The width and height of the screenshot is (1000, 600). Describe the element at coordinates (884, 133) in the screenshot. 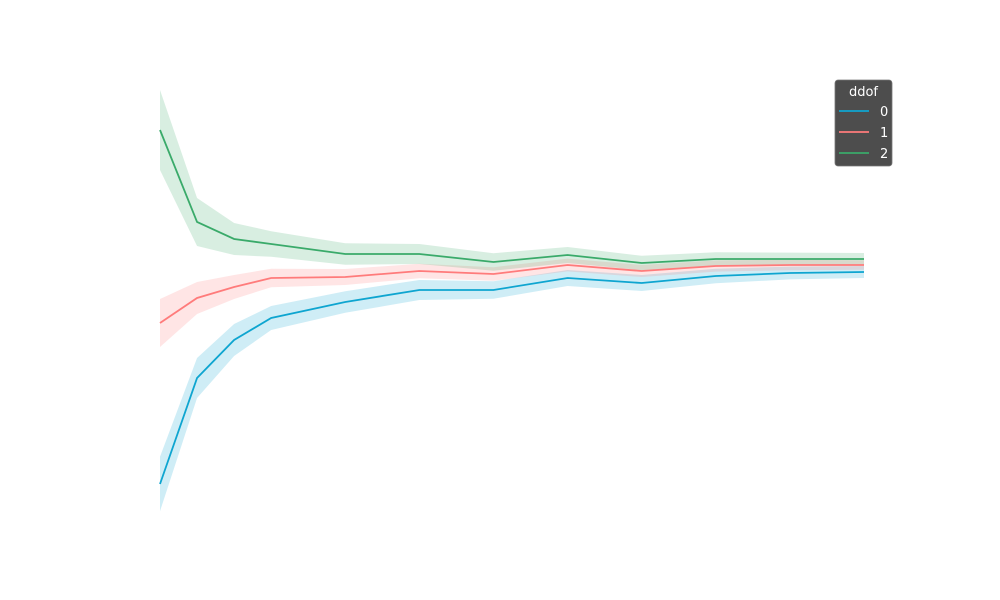

I see `legend-label: 1` at that location.